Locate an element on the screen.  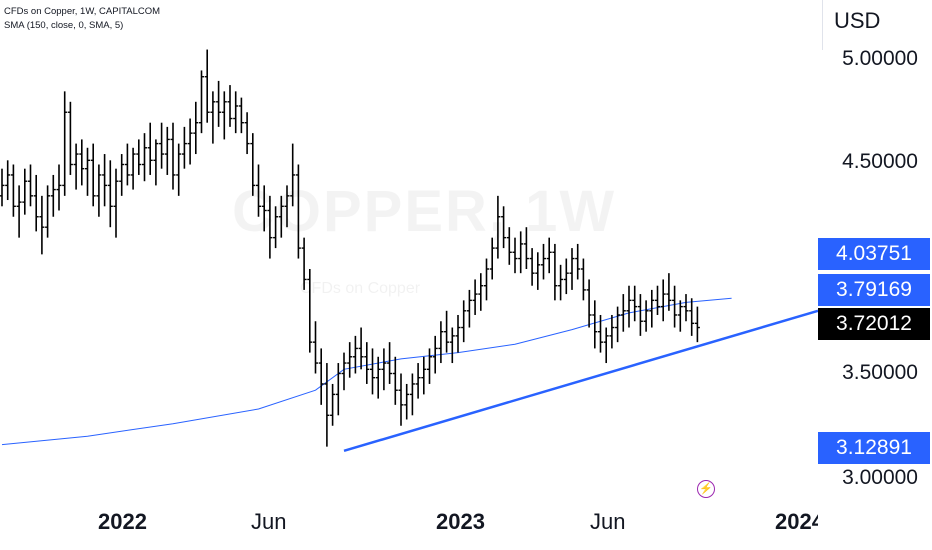
price-tag-sma: 4.03751 is located at coordinates (874, 254).